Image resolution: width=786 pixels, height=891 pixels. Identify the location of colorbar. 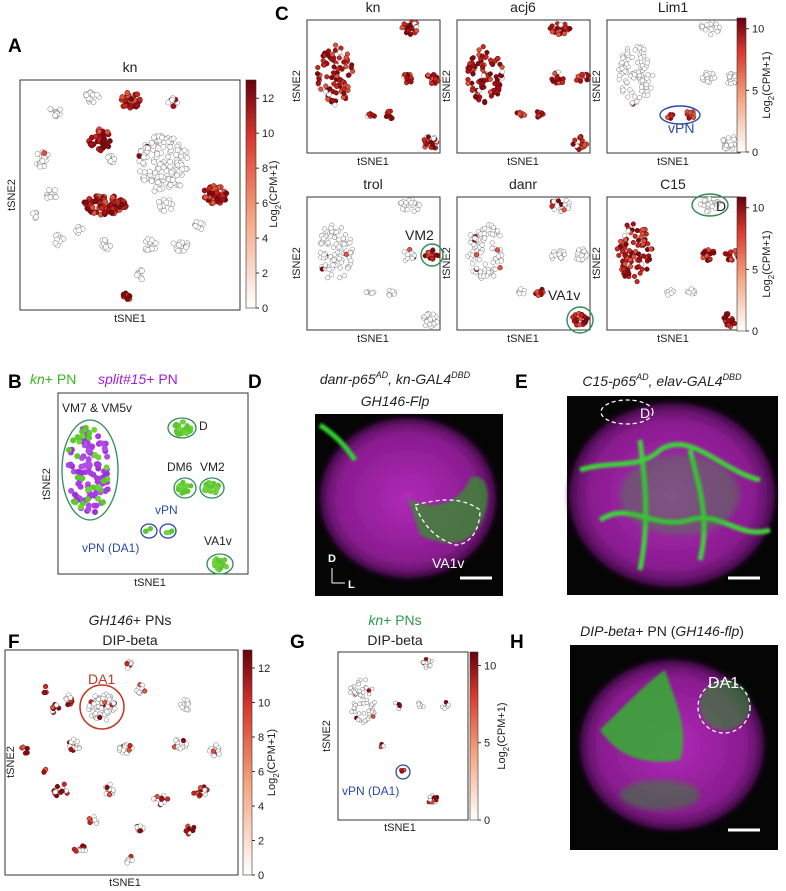
(741, 85).